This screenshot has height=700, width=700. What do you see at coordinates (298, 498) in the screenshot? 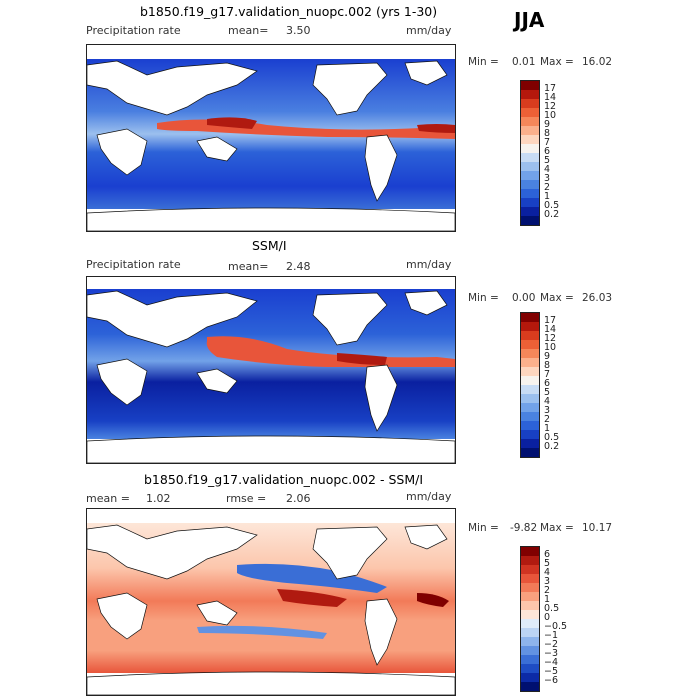
I see `panel3-rmse-value: 2.06` at bounding box center [298, 498].